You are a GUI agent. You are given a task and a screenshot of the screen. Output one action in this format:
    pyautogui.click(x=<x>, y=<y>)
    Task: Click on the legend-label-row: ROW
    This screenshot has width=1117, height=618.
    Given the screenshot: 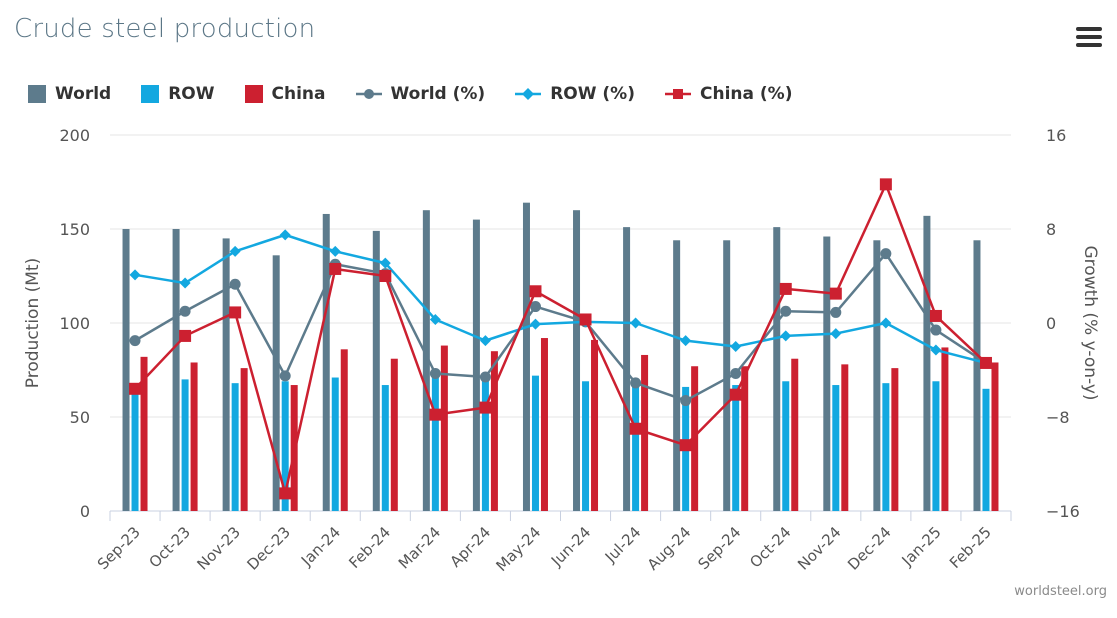 What is the action you would take?
    pyautogui.click(x=191, y=94)
    